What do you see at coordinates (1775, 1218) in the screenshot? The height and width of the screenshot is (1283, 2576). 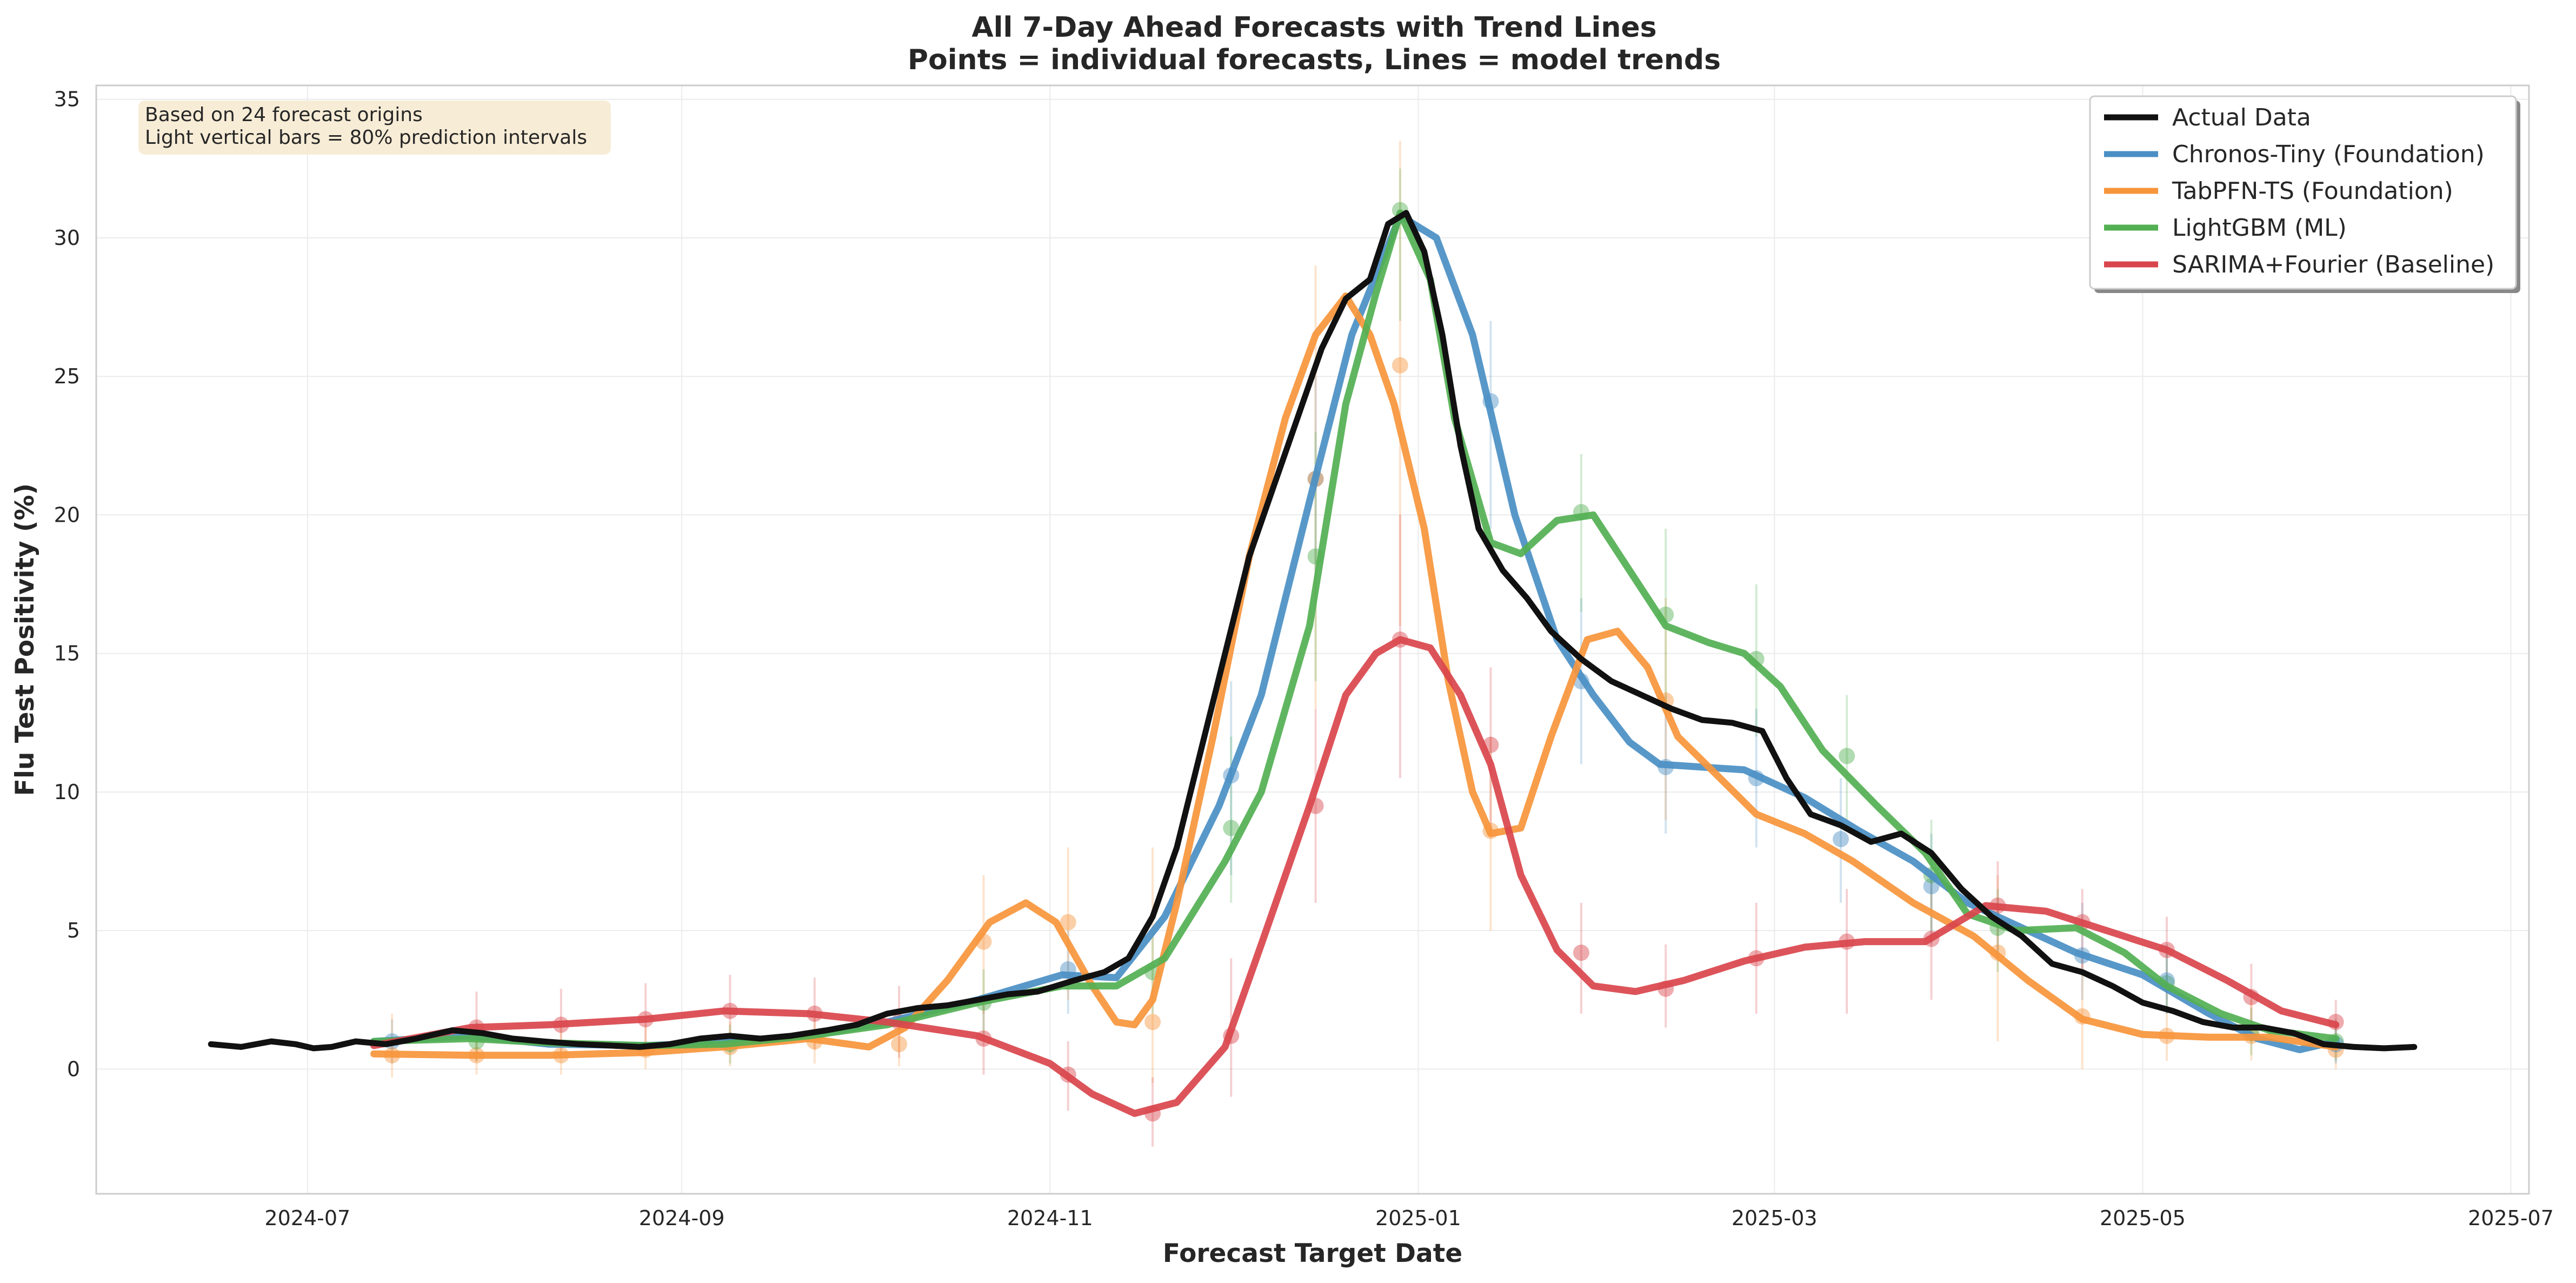 I see `x-tick-label: 2025-03` at bounding box center [1775, 1218].